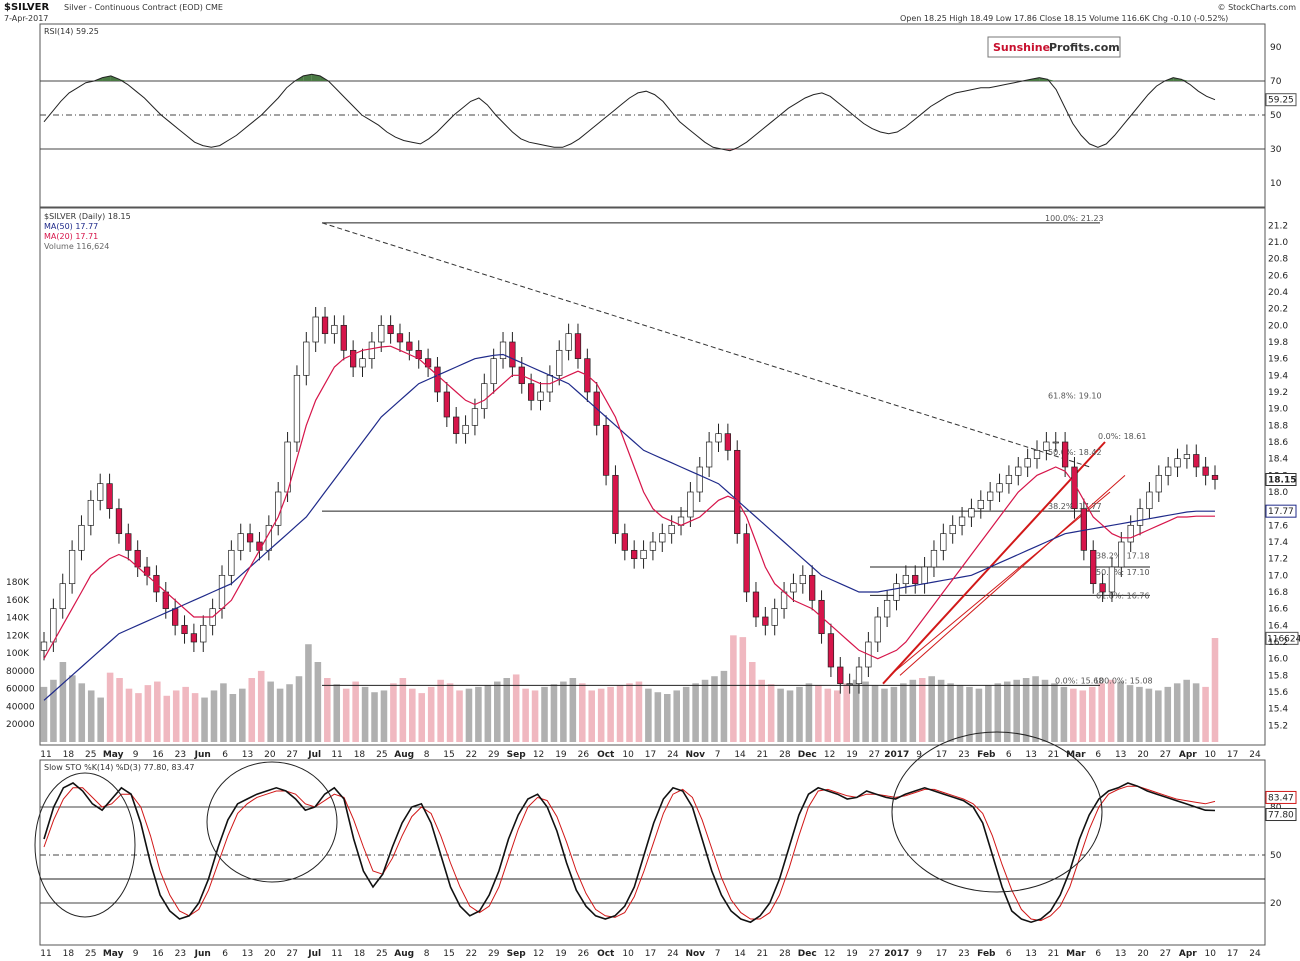 The height and width of the screenshot is (961, 1300). Describe the element at coordinates (1098, 755) in the screenshot. I see `x-axis-label: 6` at that location.